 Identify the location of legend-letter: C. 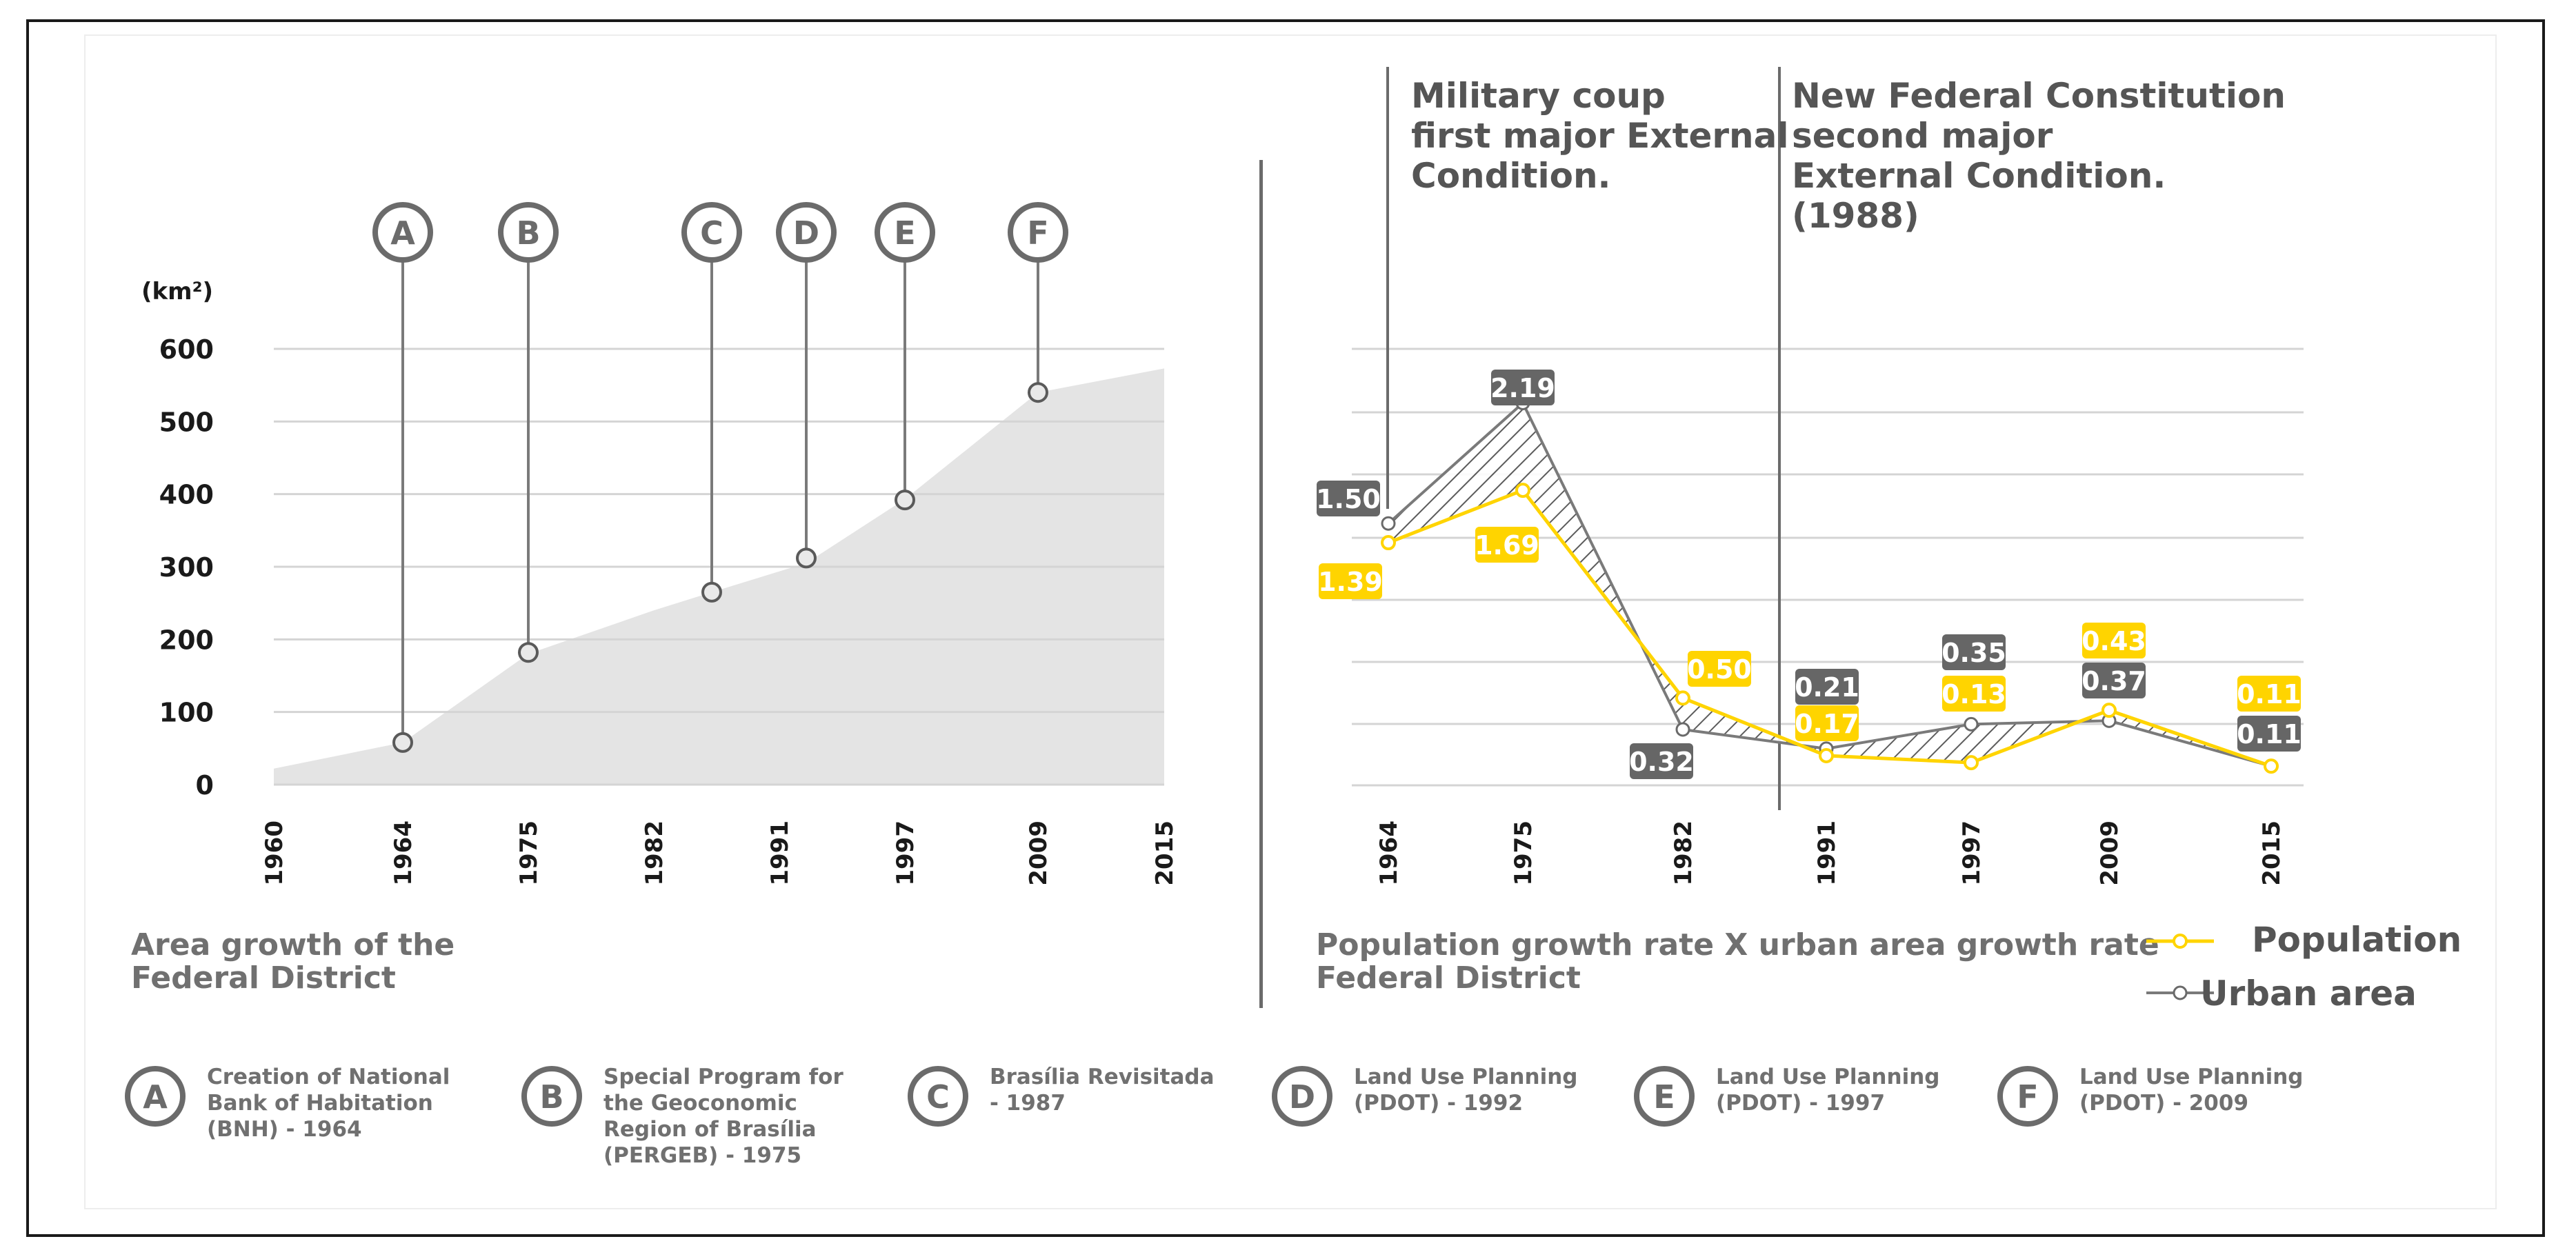
(938, 1097).